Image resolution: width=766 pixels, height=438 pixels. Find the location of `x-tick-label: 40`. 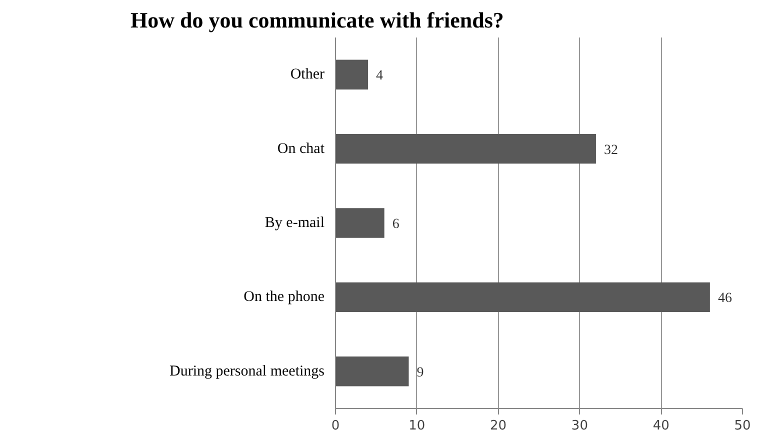

x-tick-label: 40 is located at coordinates (661, 426).